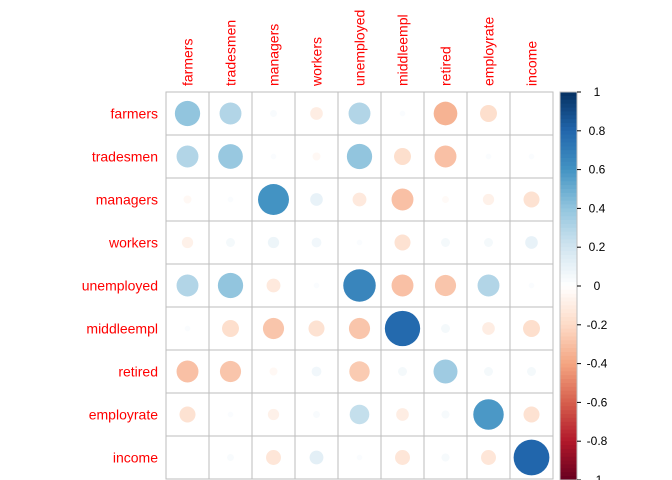 The width and height of the screenshot is (672, 480). Describe the element at coordinates (597, 208) in the screenshot. I see `colorbar-tick-label: 0.4` at that location.